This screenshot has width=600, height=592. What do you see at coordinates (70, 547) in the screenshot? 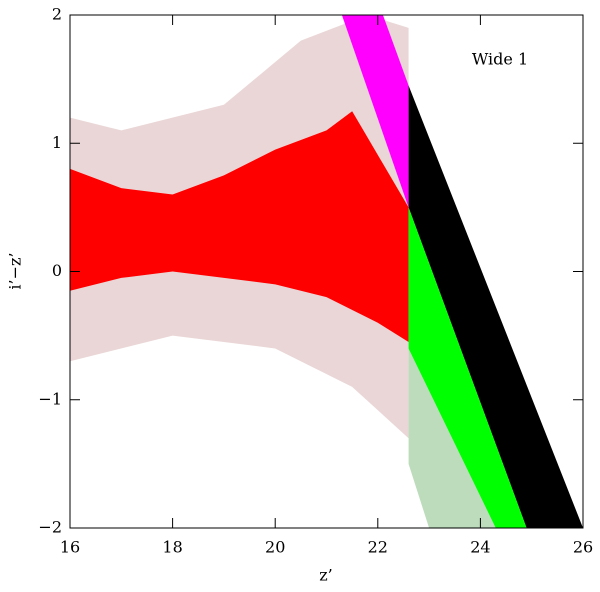
I see `x-tick-label: 16` at bounding box center [70, 547].